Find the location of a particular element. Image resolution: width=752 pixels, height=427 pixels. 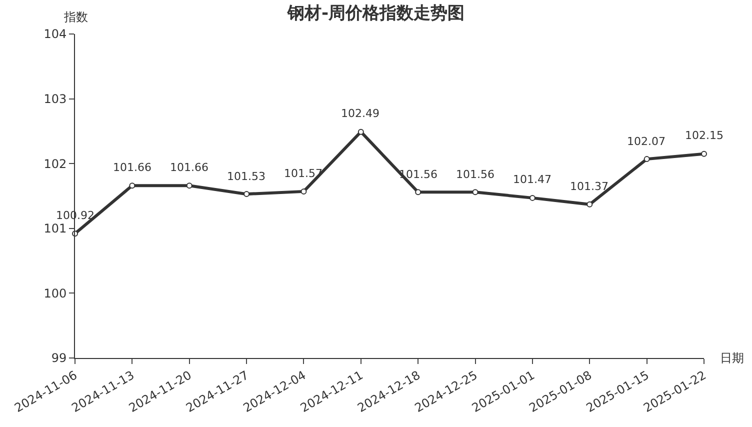

y-tick-label: 102 is located at coordinates (55, 163).